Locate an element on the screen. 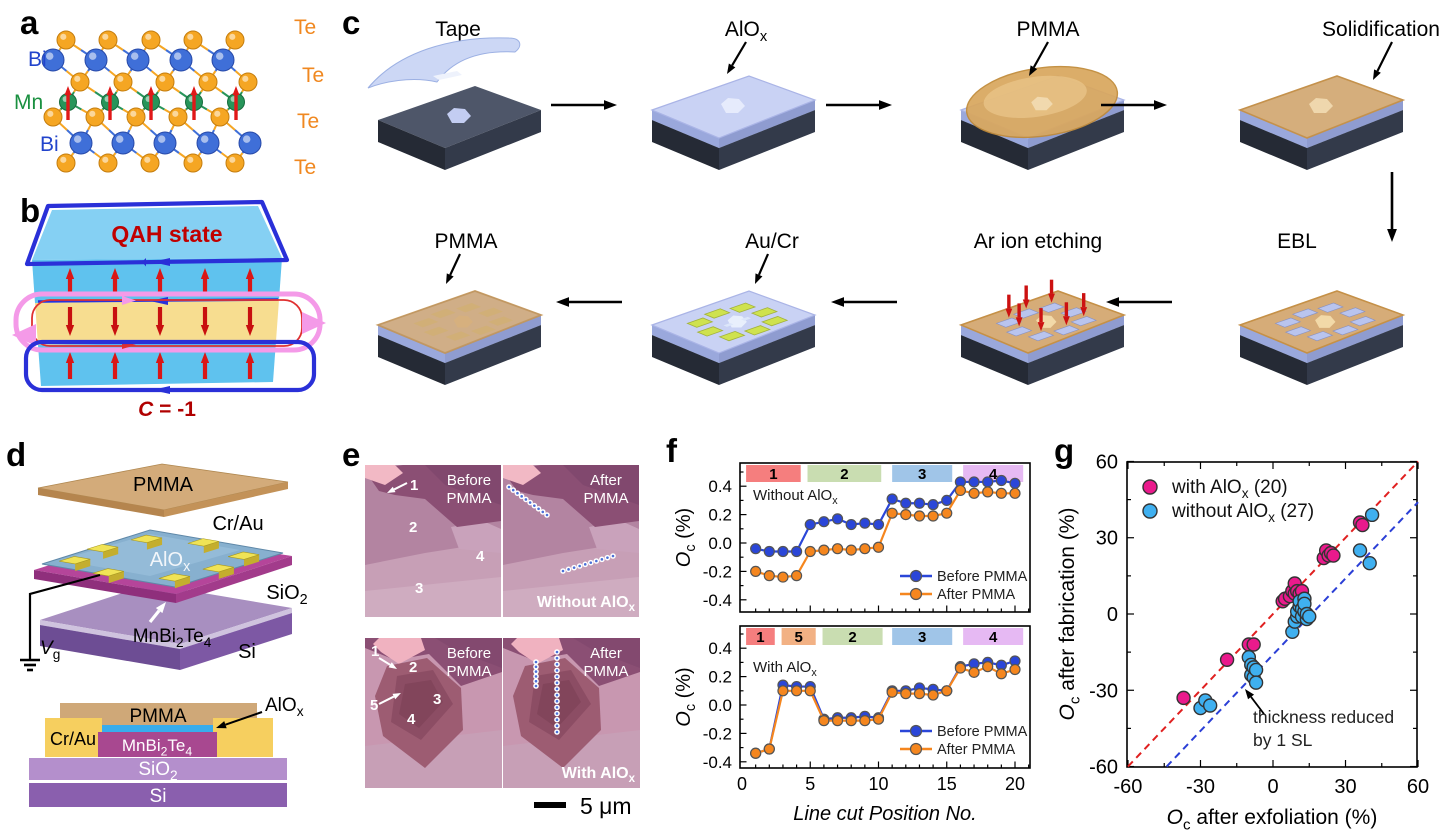 The width and height of the screenshot is (1446, 838). svg-text: Oc after fabrication (%) is located at coordinates (1070, 614).